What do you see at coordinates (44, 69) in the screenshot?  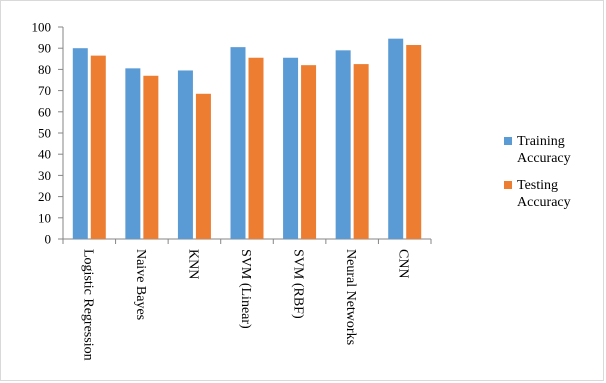 I see `y-tick-label: 80` at bounding box center [44, 69].